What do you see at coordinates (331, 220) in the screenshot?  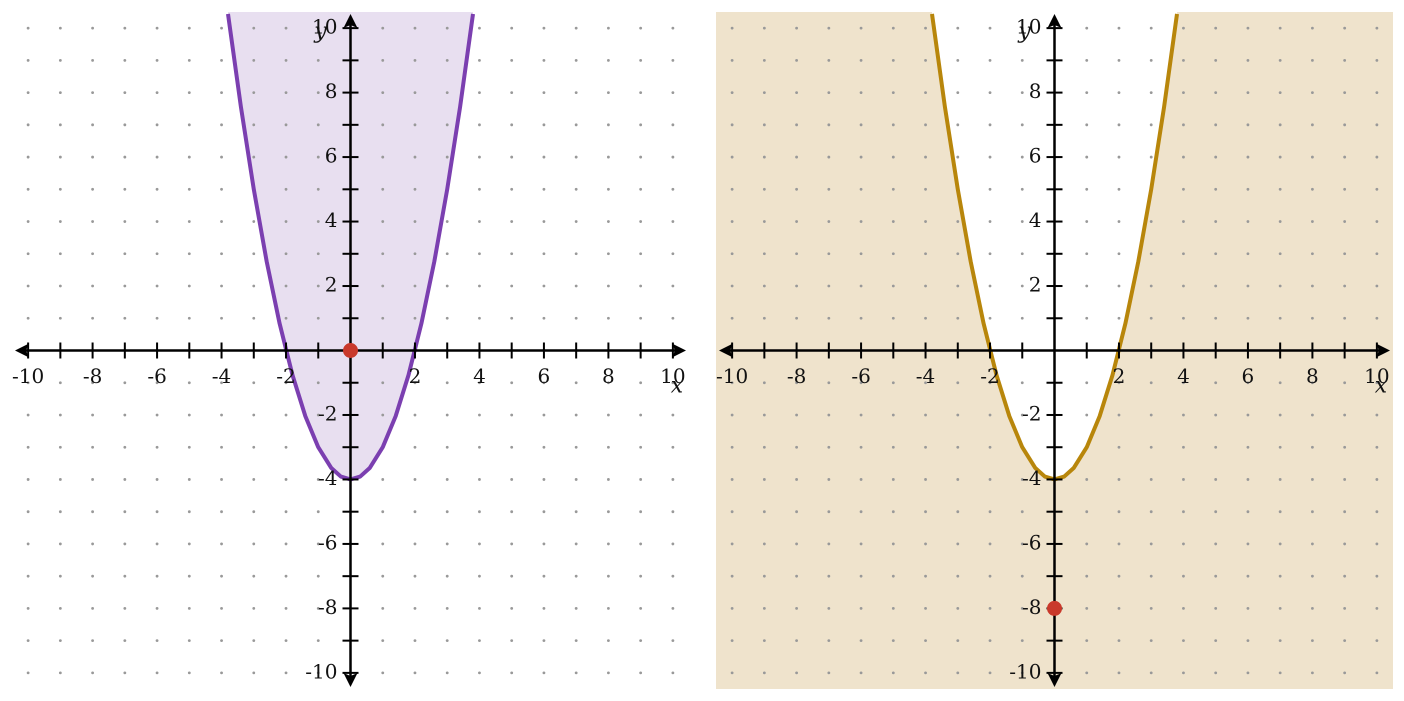 I see `y-tick-label: 4` at bounding box center [331, 220].